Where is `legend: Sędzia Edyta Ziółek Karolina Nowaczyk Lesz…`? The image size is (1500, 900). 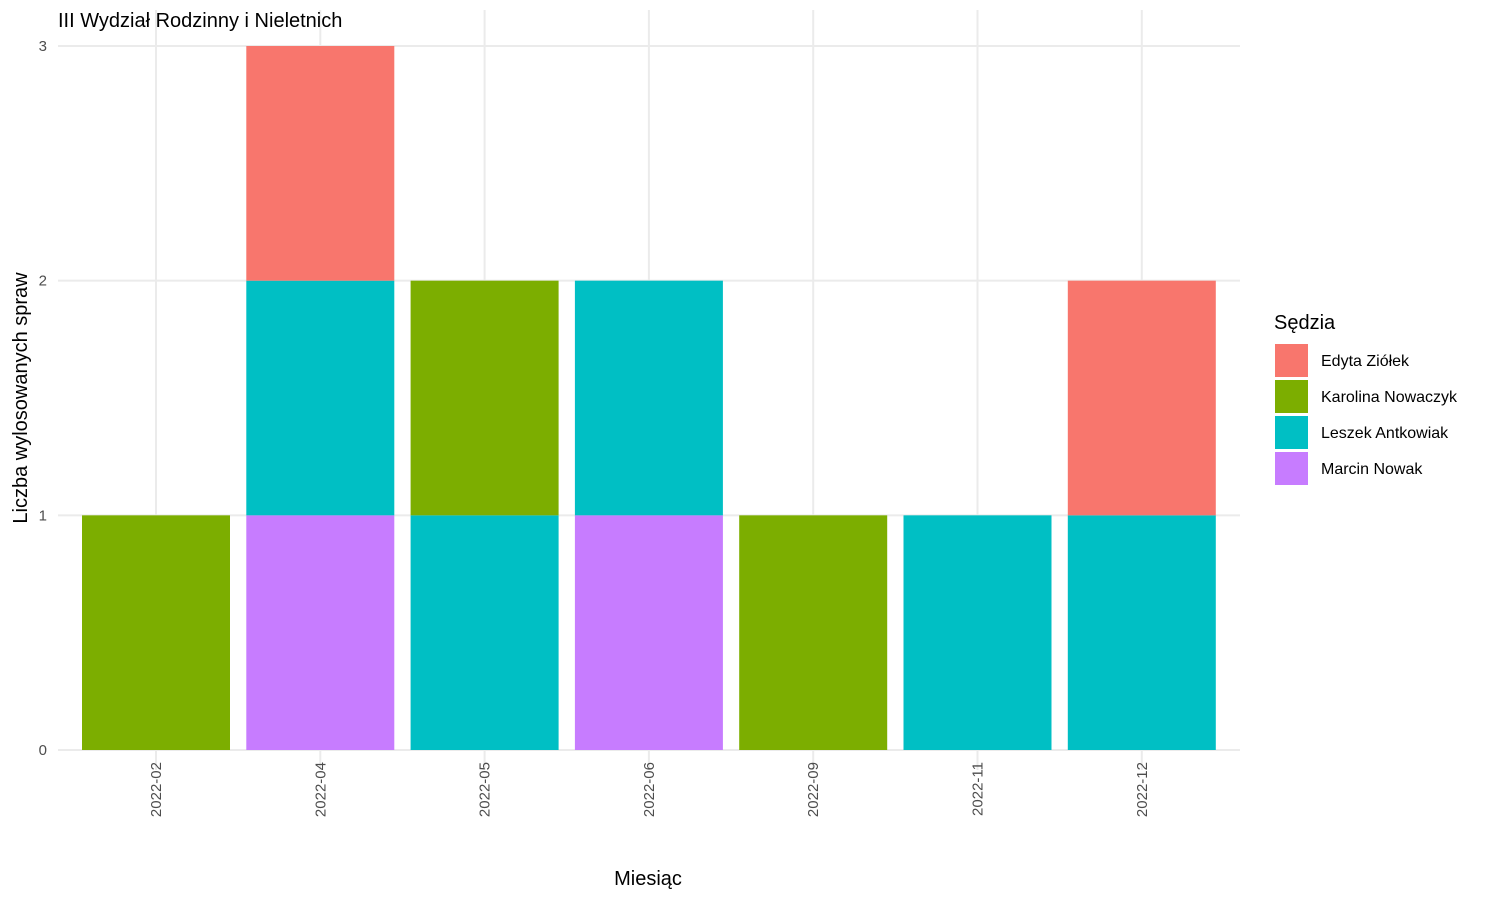
legend: Sędzia Edyta Ziółek Karolina Nowaczyk Lesz… is located at coordinates (1366, 398).